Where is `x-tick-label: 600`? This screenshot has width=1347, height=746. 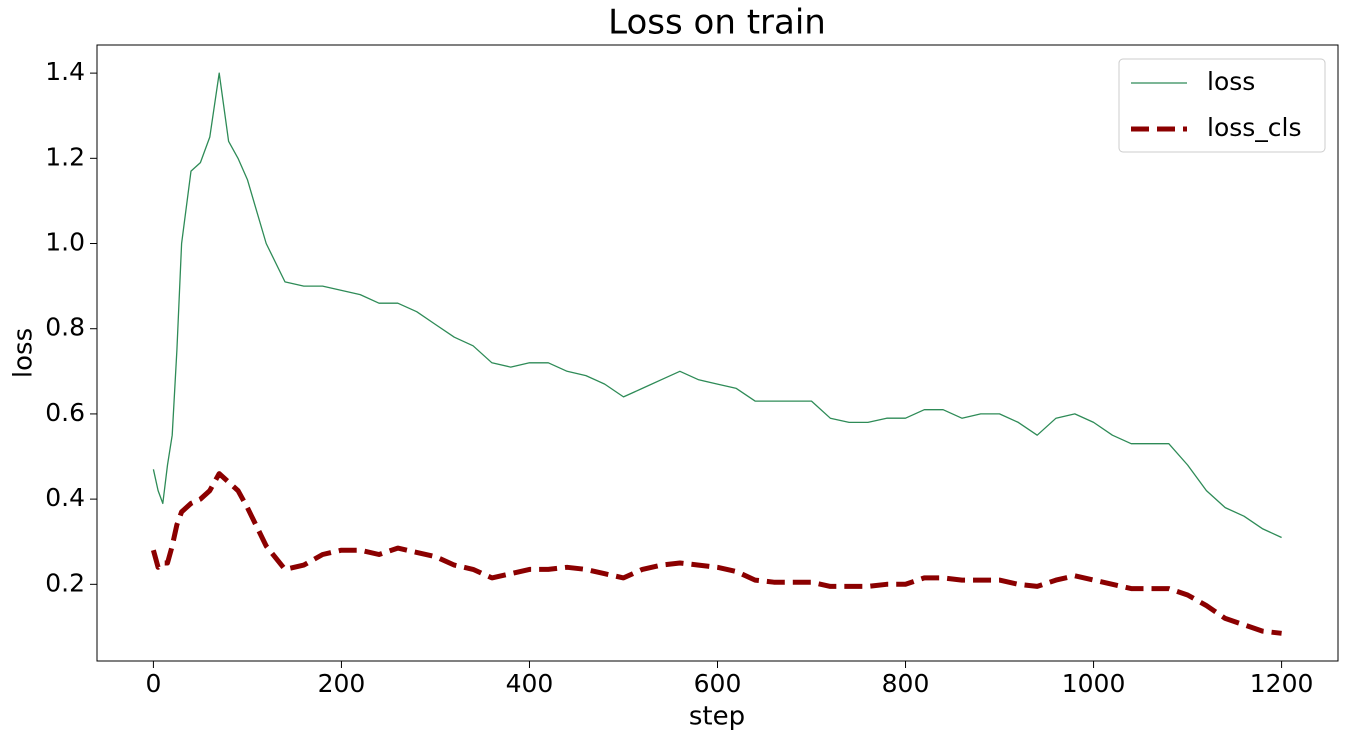 x-tick-label: 600 is located at coordinates (718, 683).